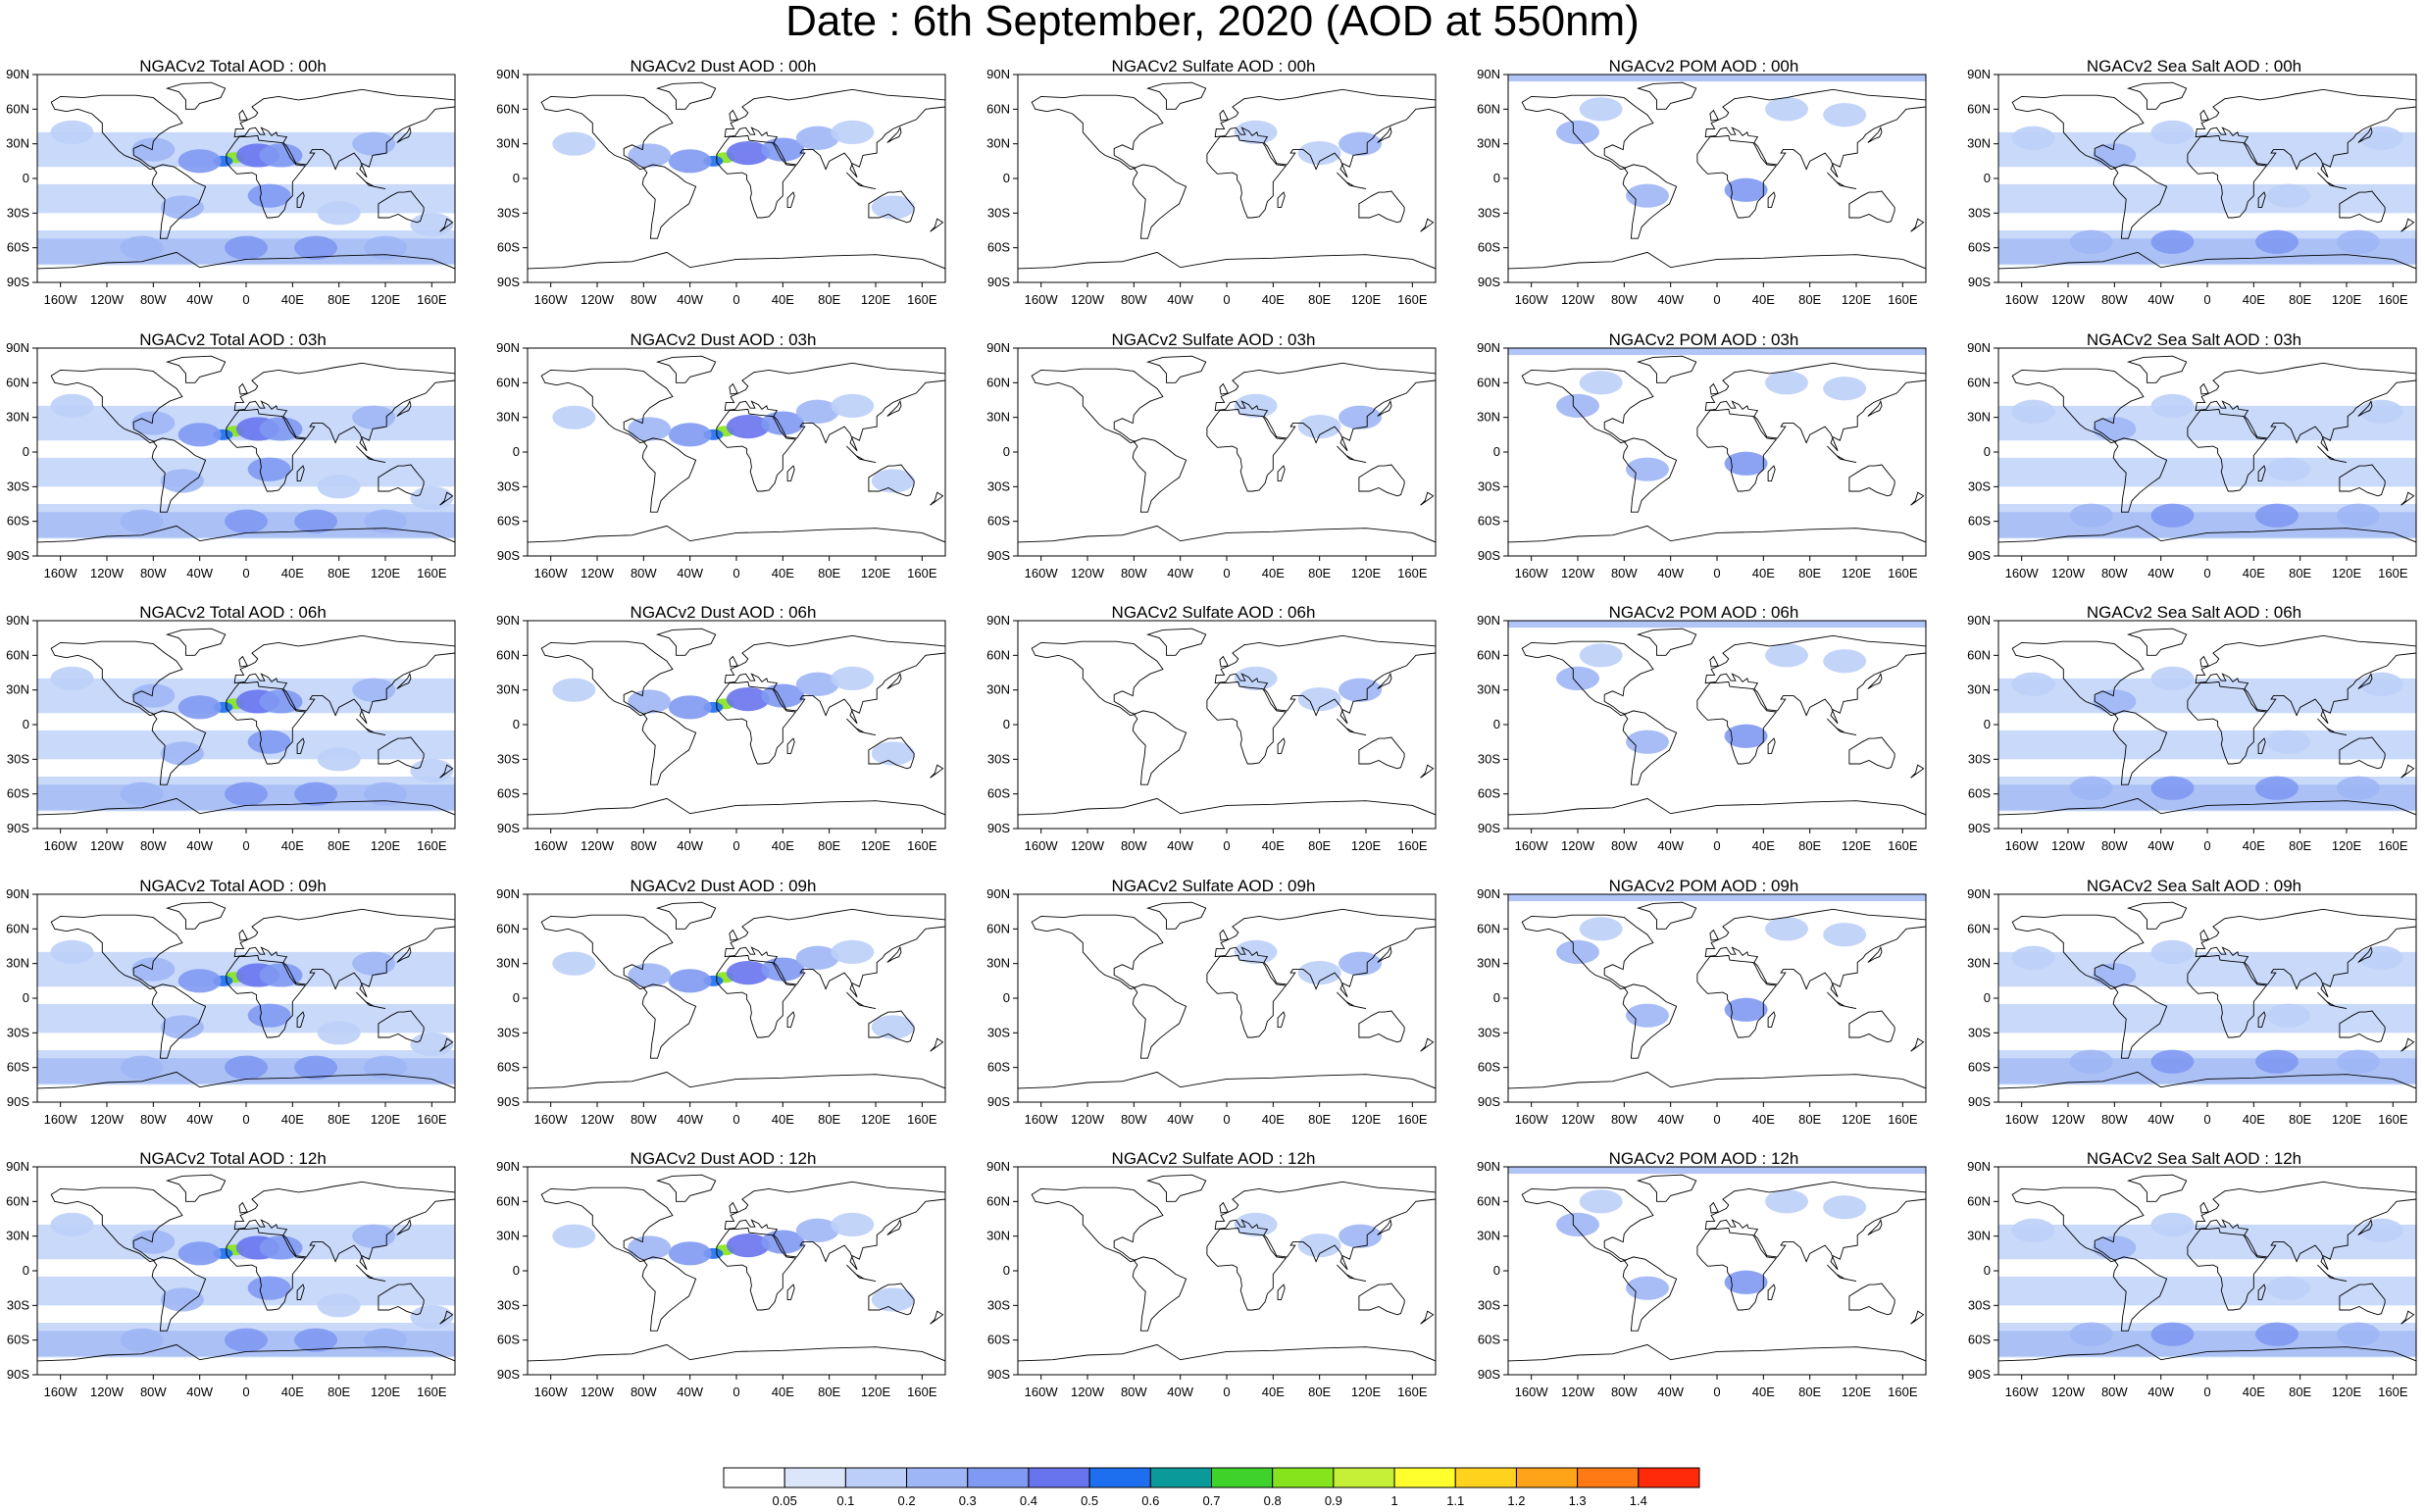 This screenshot has height=1512, width=2425. Describe the element at coordinates (1979, 1340) in the screenshot. I see `lat-tick-label: 60S` at that location.